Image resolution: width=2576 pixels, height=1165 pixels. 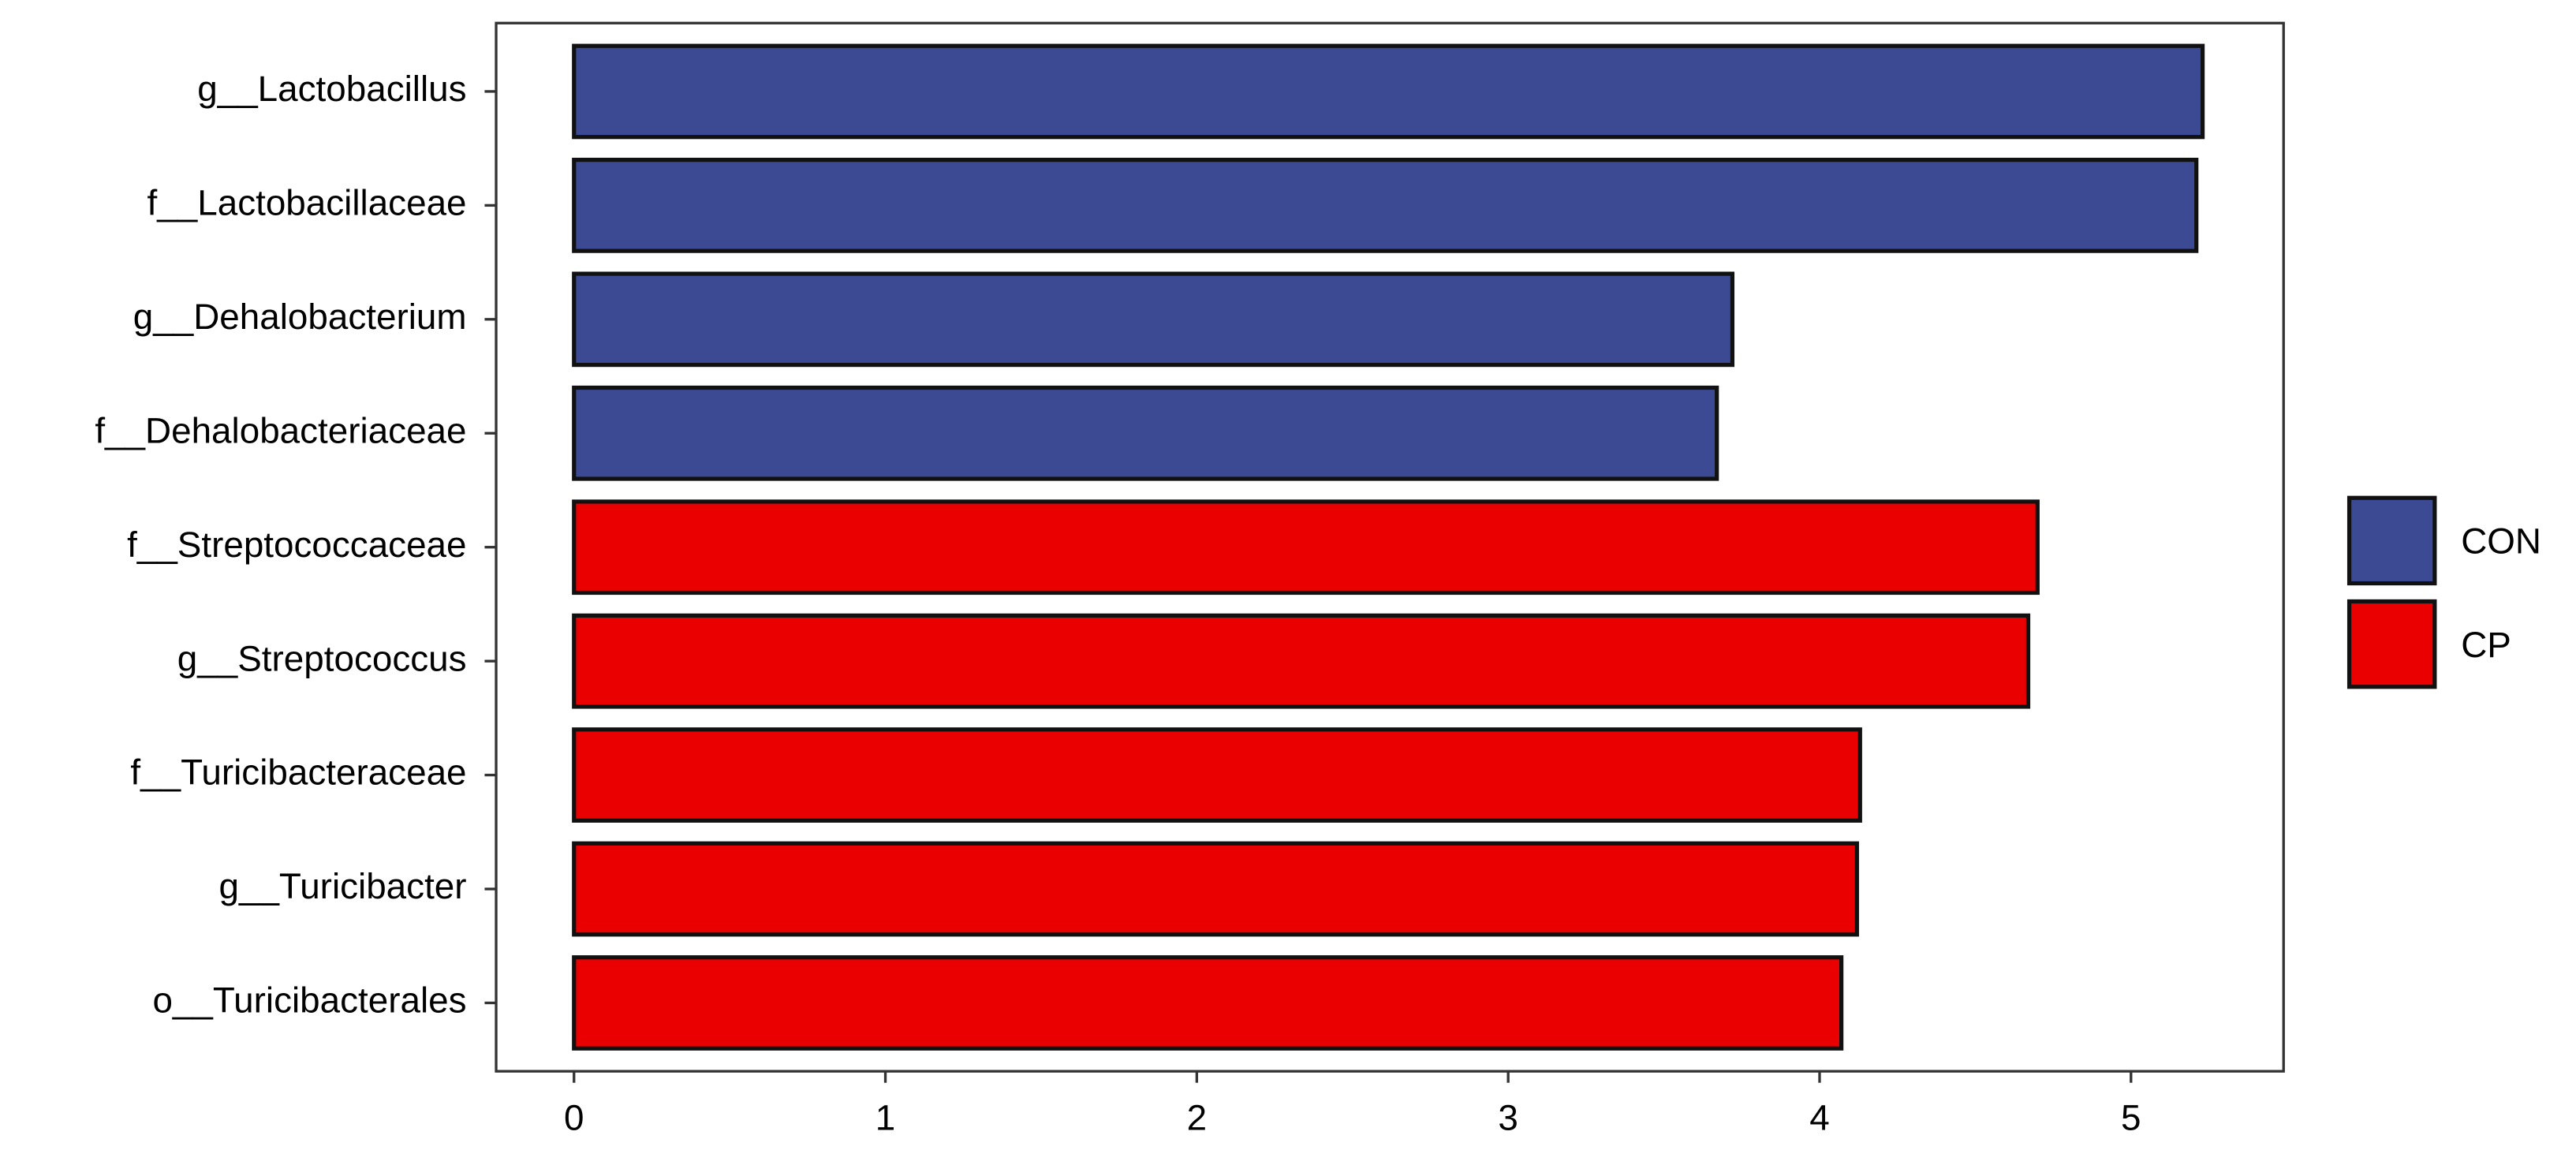 I want to click on y-tick-label: g__Lactobacillus, so click(x=331, y=89).